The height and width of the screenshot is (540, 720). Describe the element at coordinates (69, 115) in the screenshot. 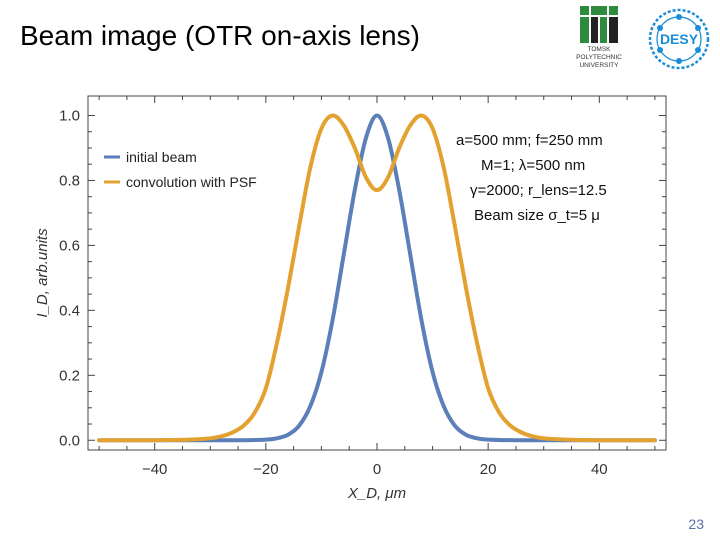

I see `y-tick-label: 1.0` at that location.